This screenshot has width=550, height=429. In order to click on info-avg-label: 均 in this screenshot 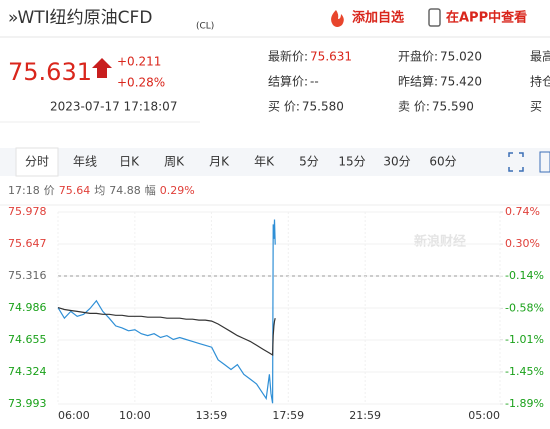, I will do `click(99, 190)`.